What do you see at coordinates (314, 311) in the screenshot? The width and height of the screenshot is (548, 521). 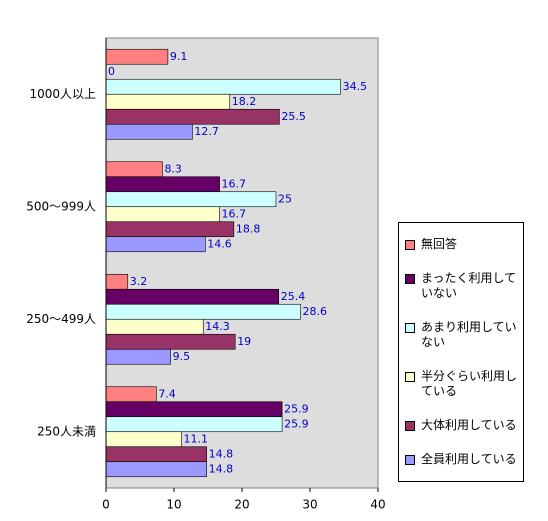 I see `value-label: 28.6` at bounding box center [314, 311].